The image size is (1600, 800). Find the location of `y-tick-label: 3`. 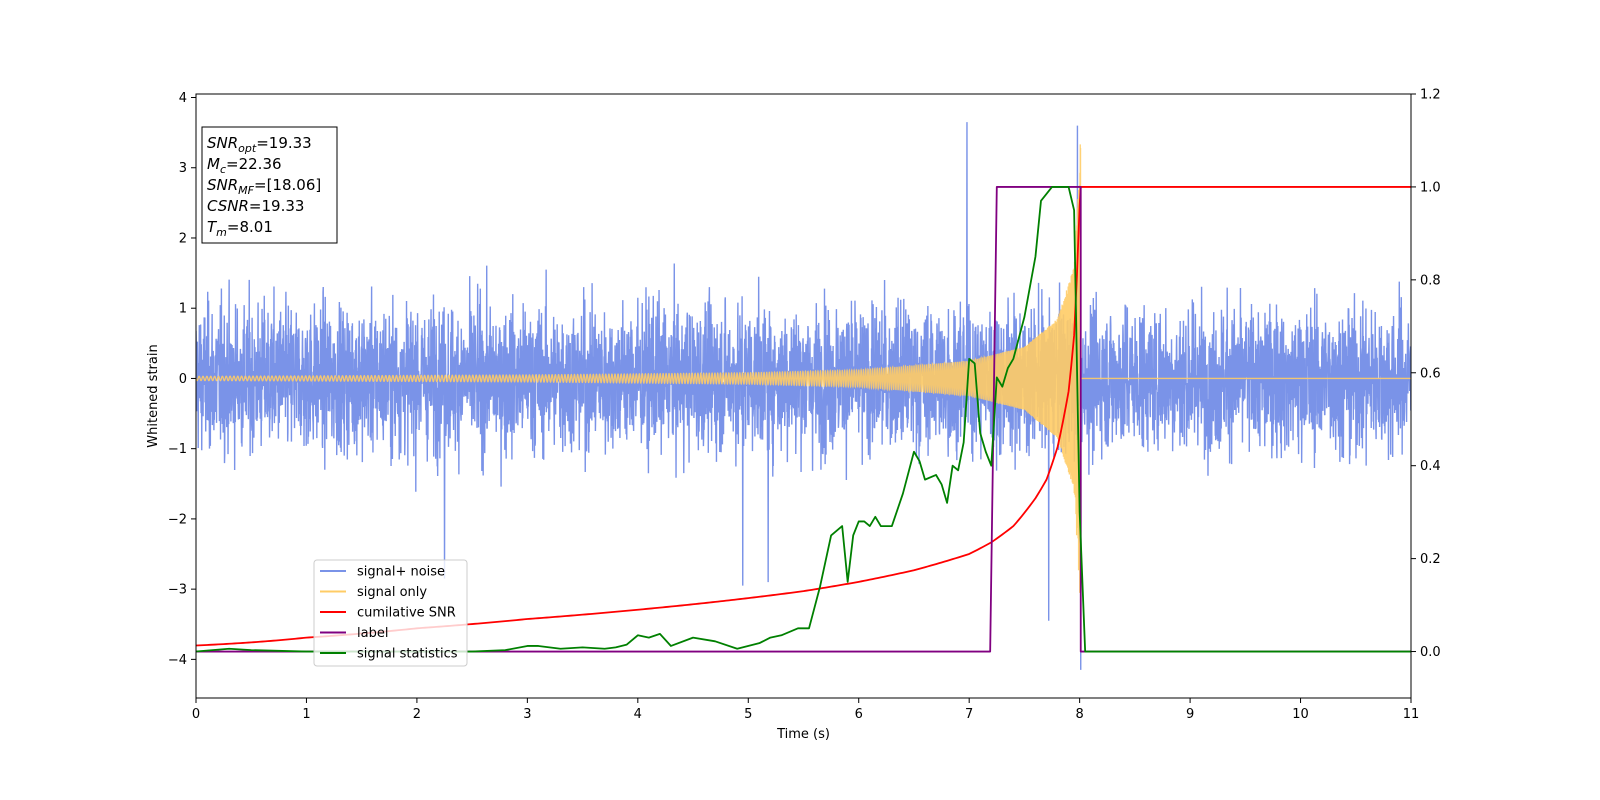

y-tick-label: 3 is located at coordinates (183, 168).